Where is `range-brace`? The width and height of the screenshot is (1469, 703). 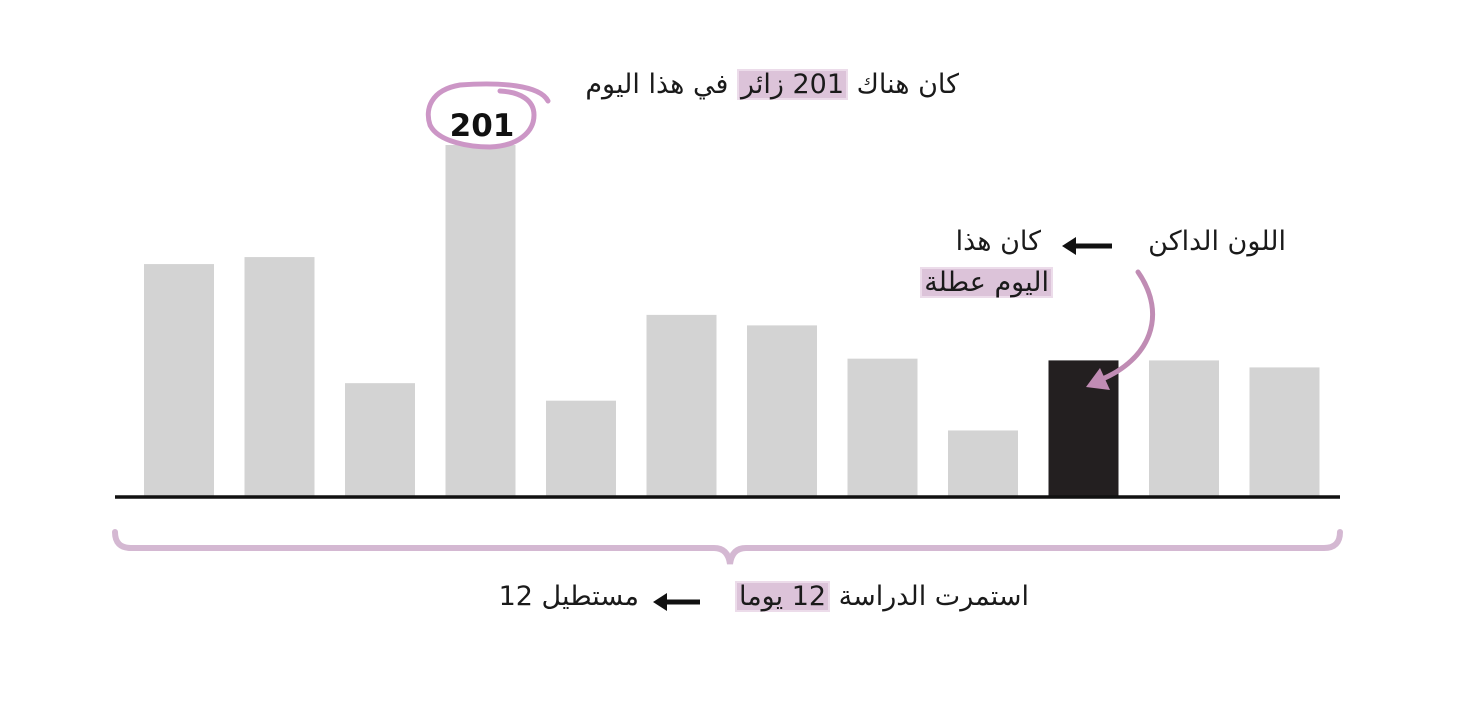
range-brace is located at coordinates (727, 547).